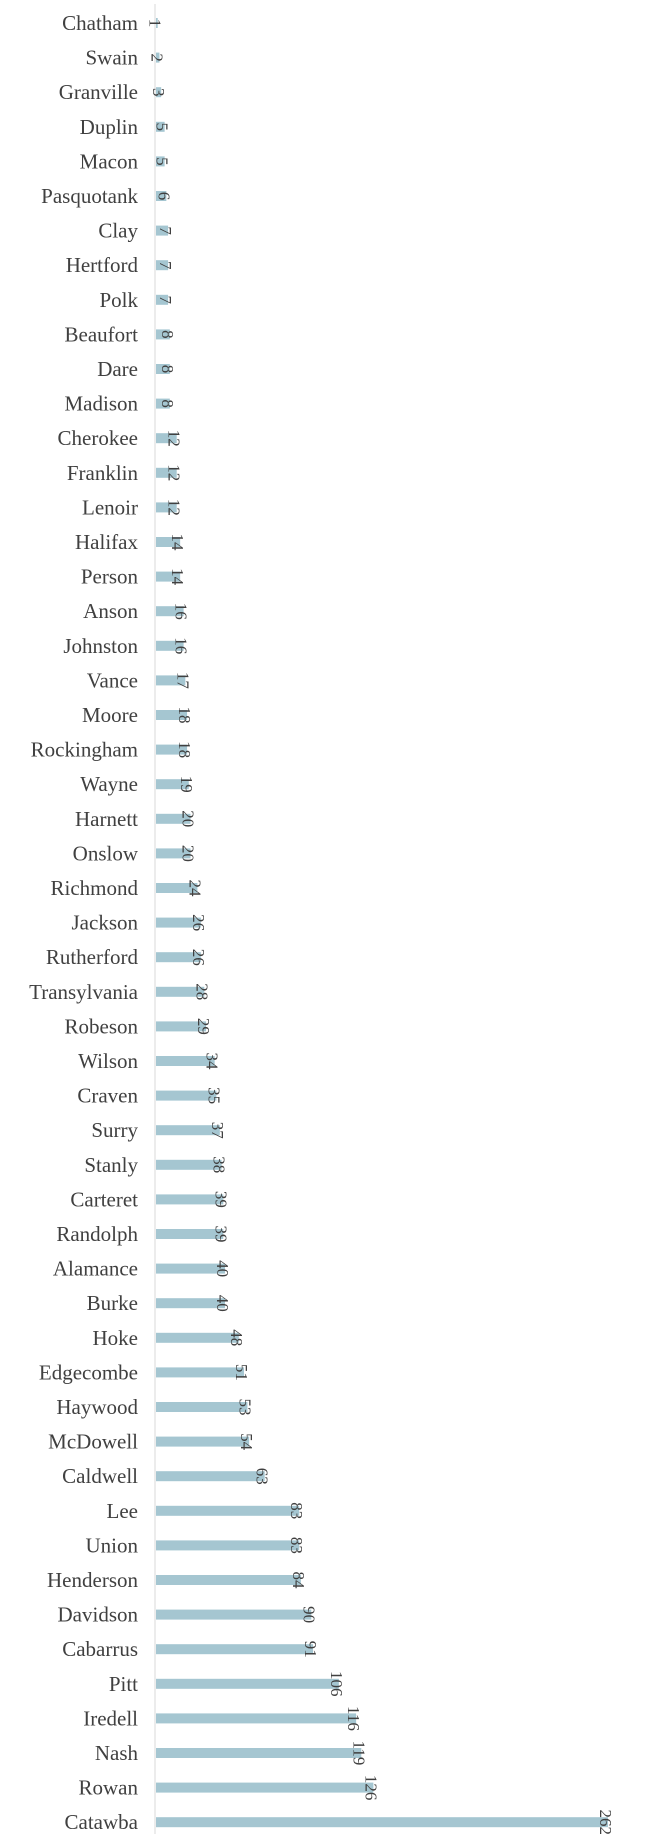 Image resolution: width=653 pixels, height=1834 pixels. What do you see at coordinates (158, 92) in the screenshot?
I see `data-label: 3` at bounding box center [158, 92].